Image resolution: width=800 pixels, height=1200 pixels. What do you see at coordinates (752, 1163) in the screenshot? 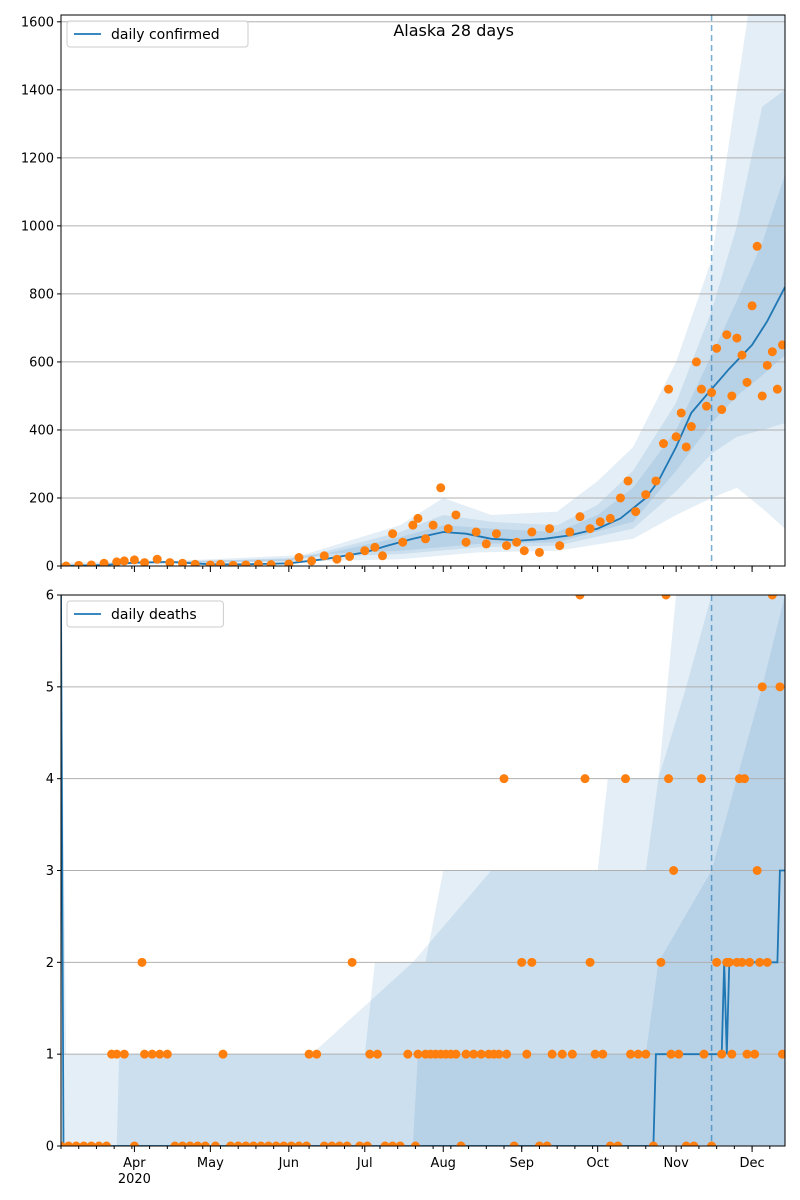
I see `x-tick-label: Dec` at bounding box center [752, 1163].